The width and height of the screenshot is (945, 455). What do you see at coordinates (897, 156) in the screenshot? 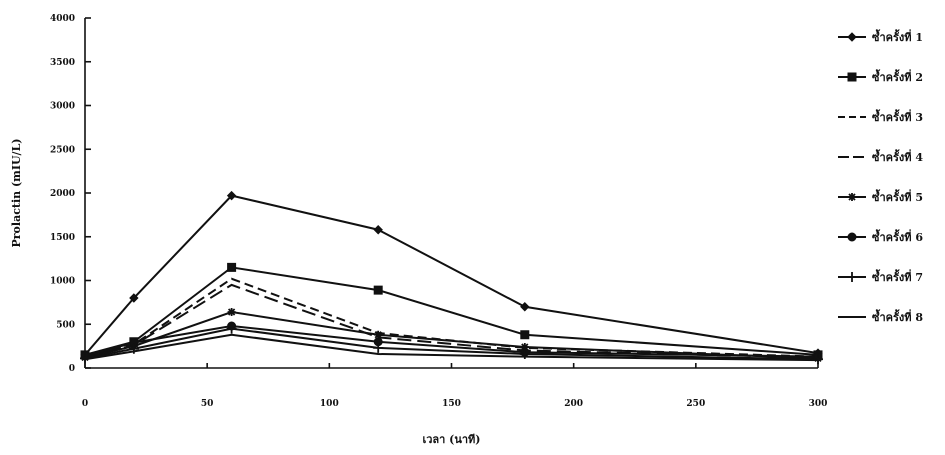
I see `legend-label: ซ้ำครั้งที่ 4` at bounding box center [897, 156].